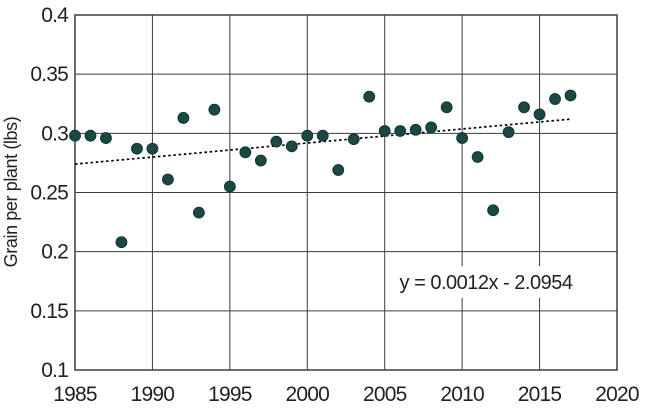  Describe the element at coordinates (11, 192) in the screenshot. I see `y-axis-title: Grain per plant (lbs)` at that location.